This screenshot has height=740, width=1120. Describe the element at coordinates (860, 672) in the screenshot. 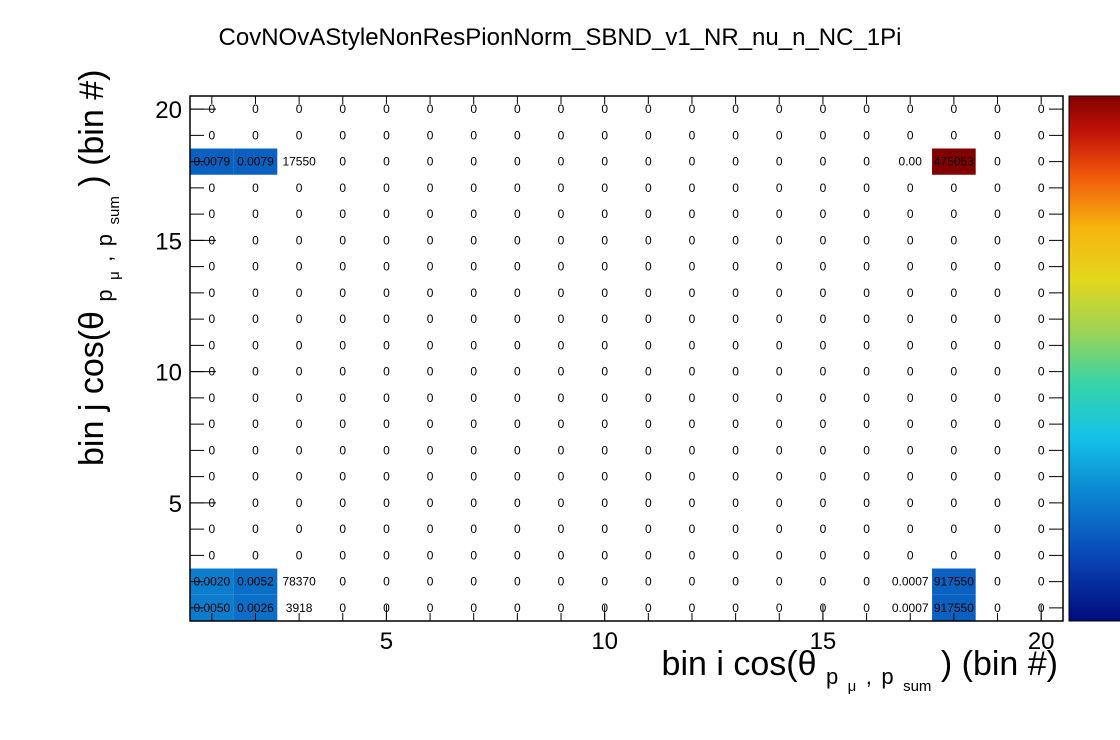

I see `x-axis-label: bin i cos(θ p μ , p sum ) (bin #)` at that location.